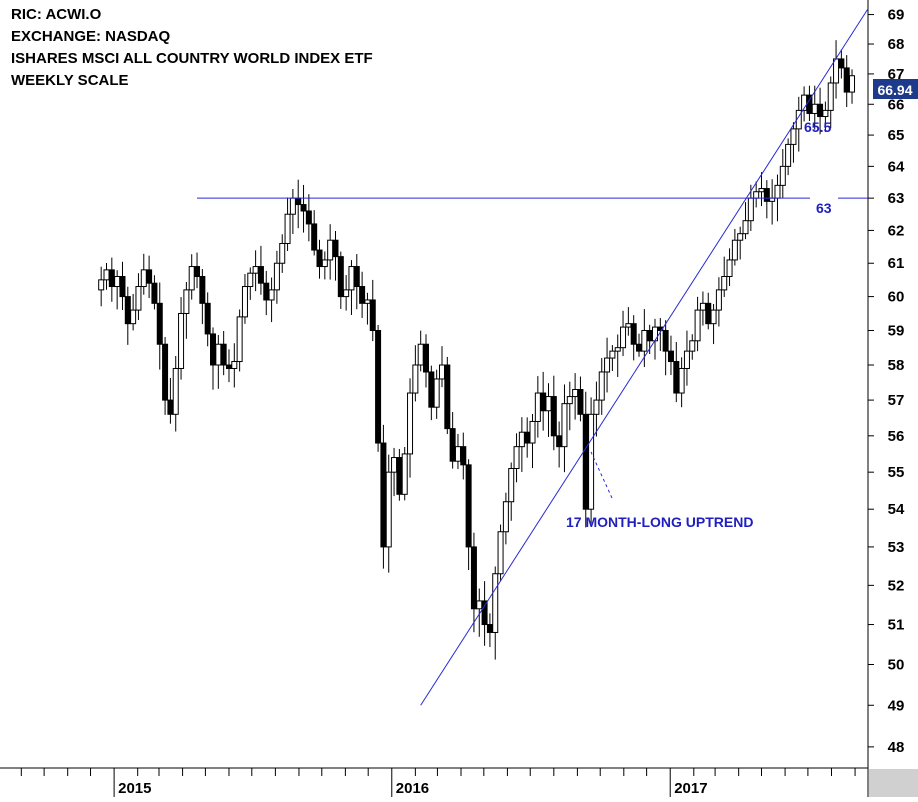 The width and height of the screenshot is (918, 802). Describe the element at coordinates (896, 135) in the screenshot. I see `y-tick-label: 65` at that location.